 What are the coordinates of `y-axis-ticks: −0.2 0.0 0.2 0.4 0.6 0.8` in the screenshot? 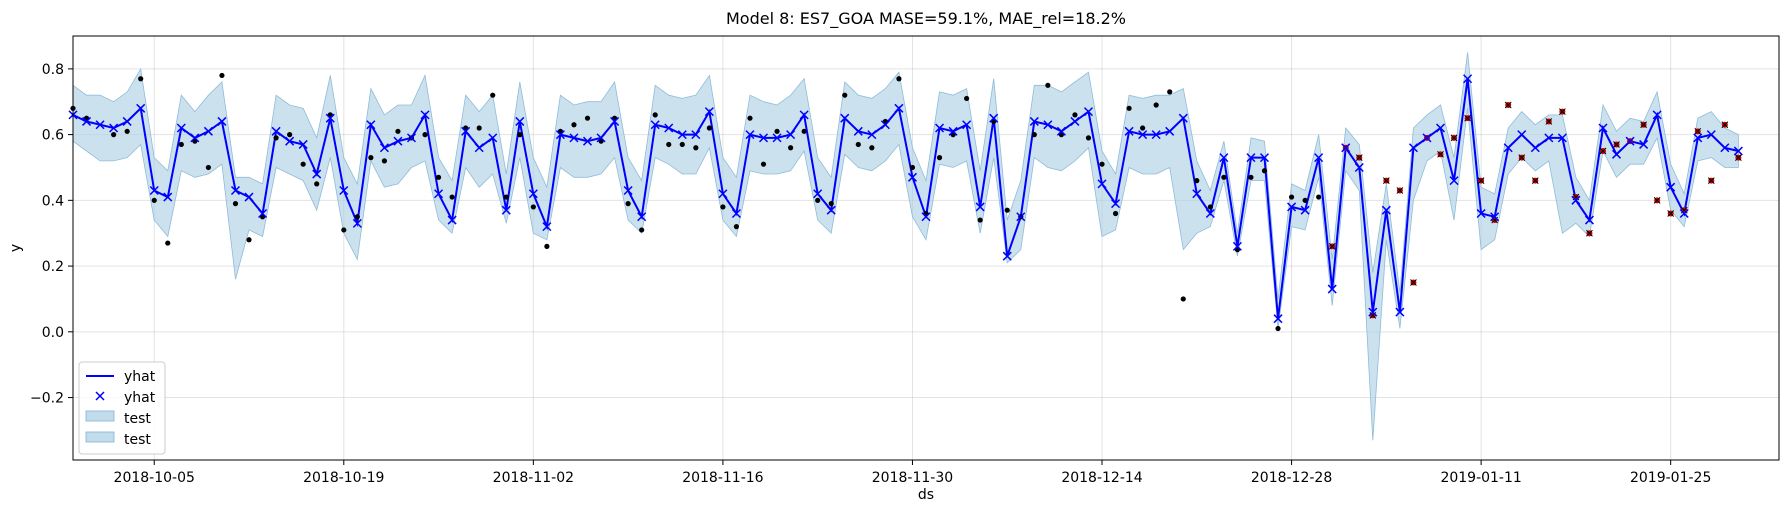 It's located at (51, 234).